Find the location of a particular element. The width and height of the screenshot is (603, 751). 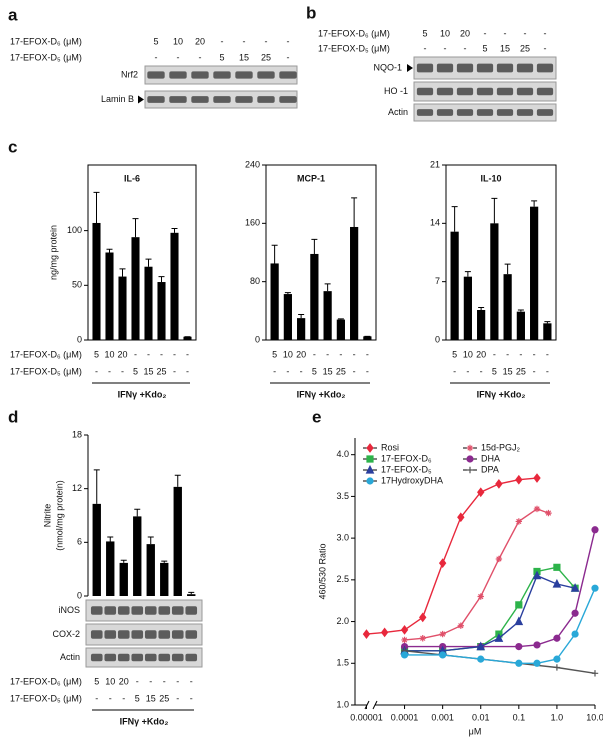

row-label: 17-EFOX-D₅ (μM) is located at coordinates (46, 698).